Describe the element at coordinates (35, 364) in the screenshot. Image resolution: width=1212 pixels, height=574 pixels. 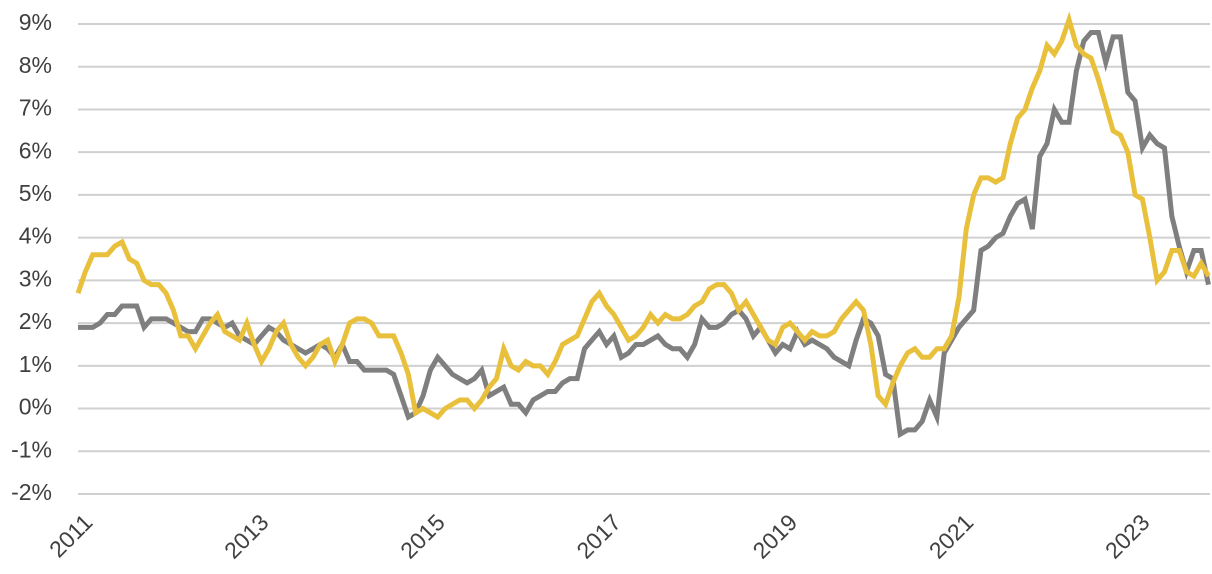
I see `y-tick-label: 1%` at that location.